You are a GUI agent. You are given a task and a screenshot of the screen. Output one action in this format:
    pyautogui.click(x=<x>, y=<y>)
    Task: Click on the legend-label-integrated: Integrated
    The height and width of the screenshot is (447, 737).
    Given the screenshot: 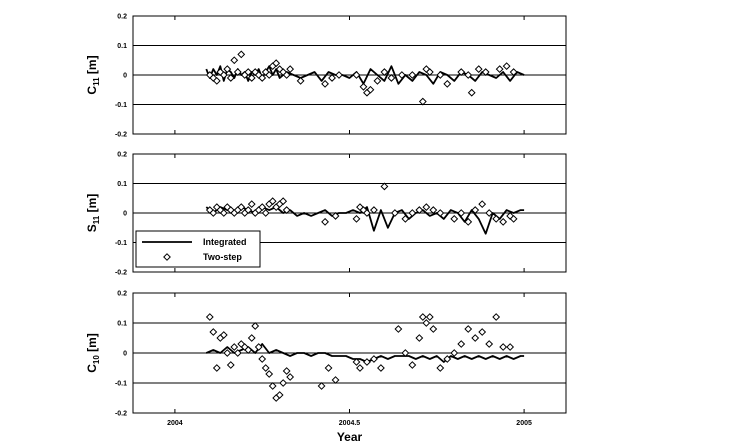 What is the action you would take?
    pyautogui.click(x=225, y=242)
    